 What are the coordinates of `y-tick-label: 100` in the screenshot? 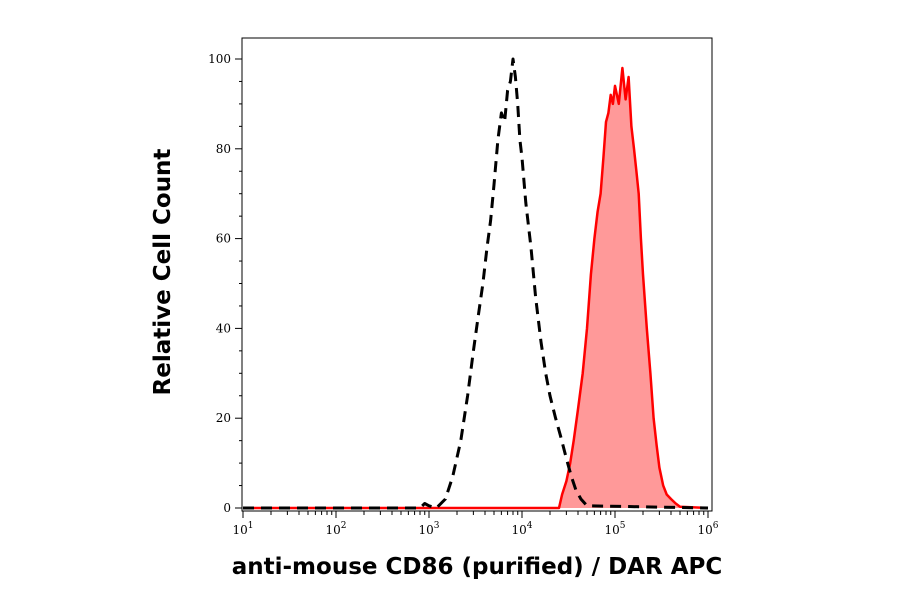 It's located at (219, 59).